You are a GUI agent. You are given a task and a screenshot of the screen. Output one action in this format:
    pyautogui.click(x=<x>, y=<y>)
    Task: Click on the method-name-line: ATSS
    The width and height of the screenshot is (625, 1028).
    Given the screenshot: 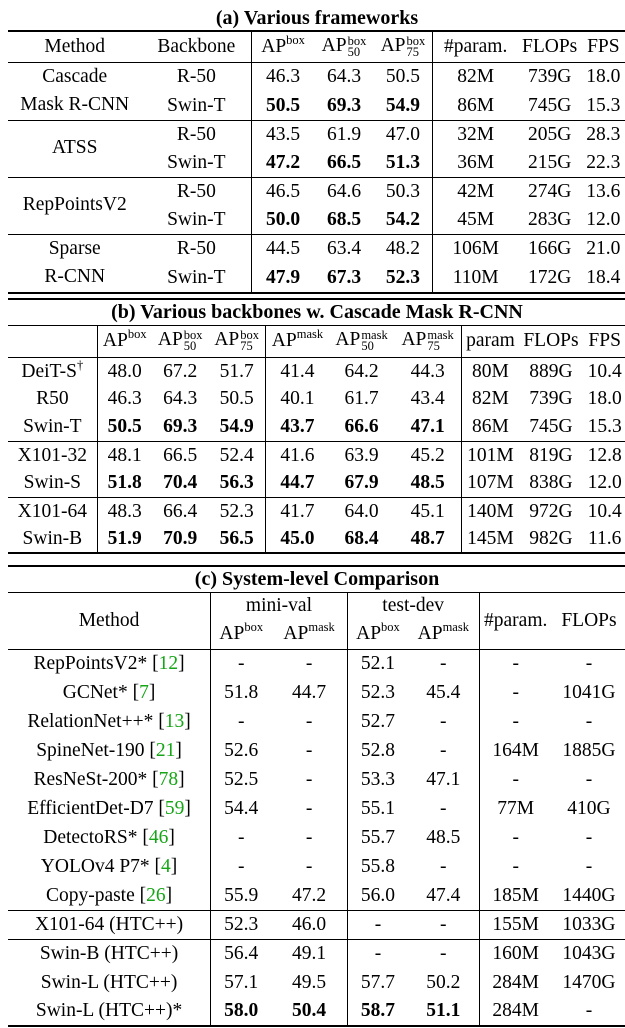 What is the action you would take?
    pyautogui.click(x=74, y=148)
    